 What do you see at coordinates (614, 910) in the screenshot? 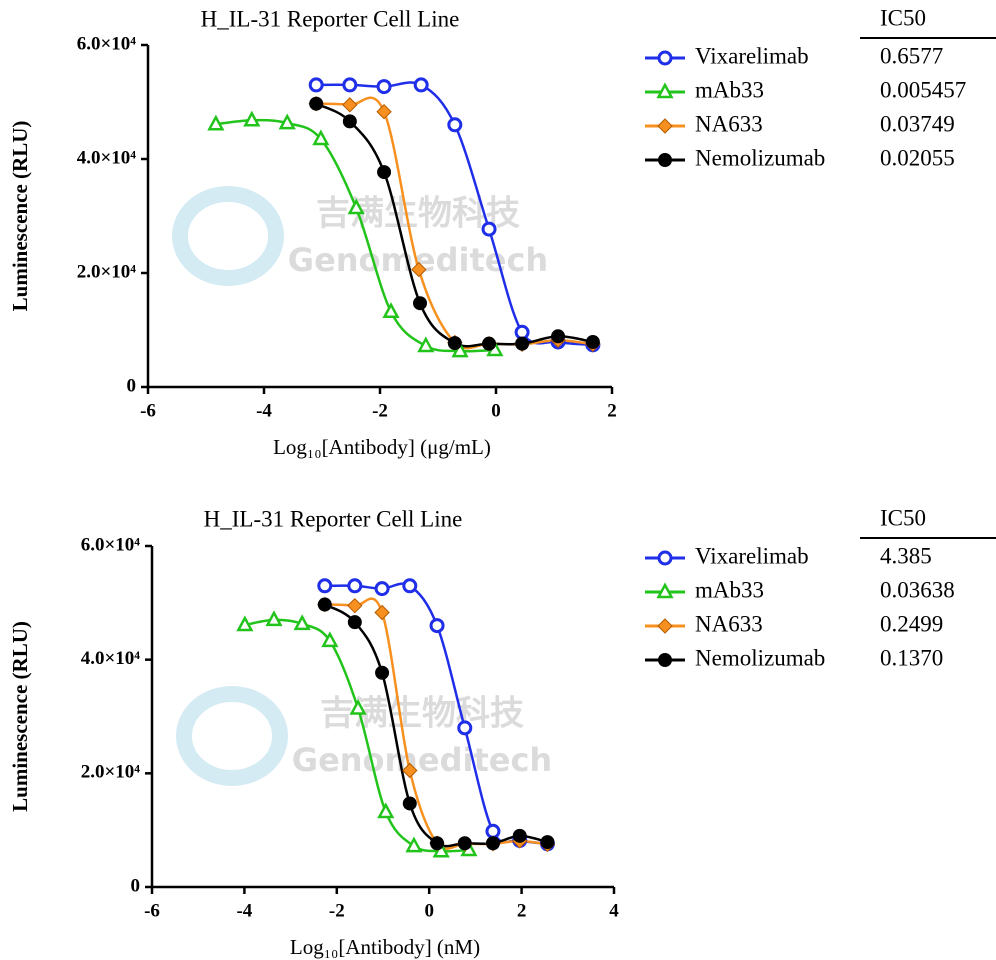
I see `x-tick-label: 4` at bounding box center [614, 910].